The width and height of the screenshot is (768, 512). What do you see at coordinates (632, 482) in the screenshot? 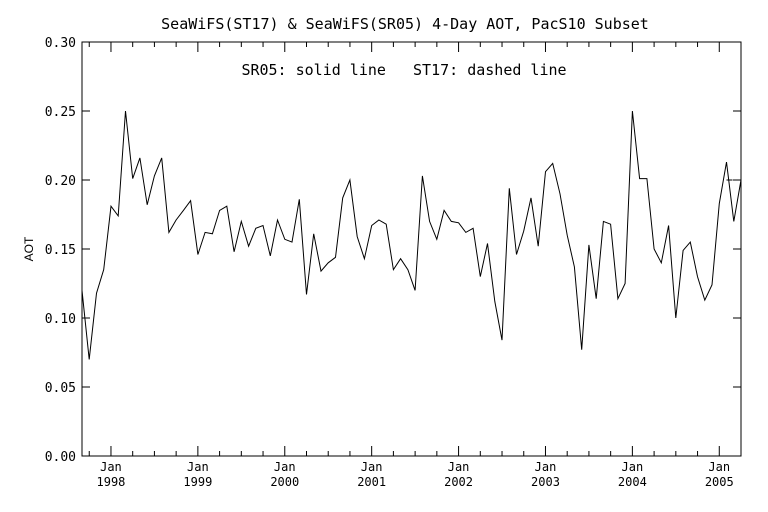
I see `x-tick-year-label: 2004` at bounding box center [632, 482].